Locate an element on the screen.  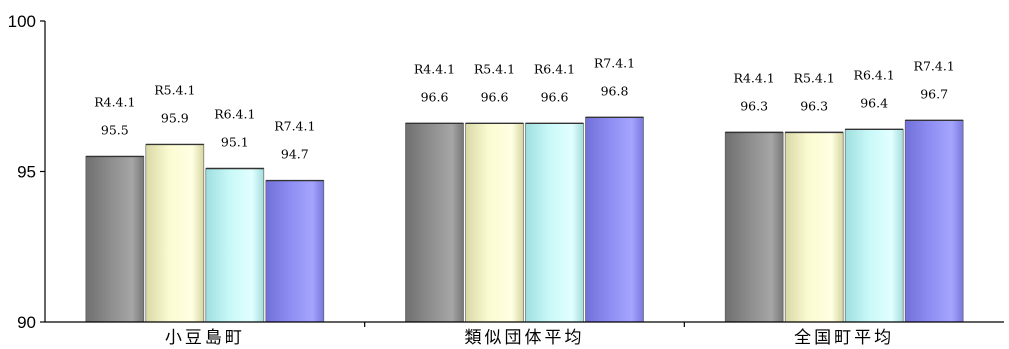
category-label: 小豆島町 is located at coordinates (205, 338).